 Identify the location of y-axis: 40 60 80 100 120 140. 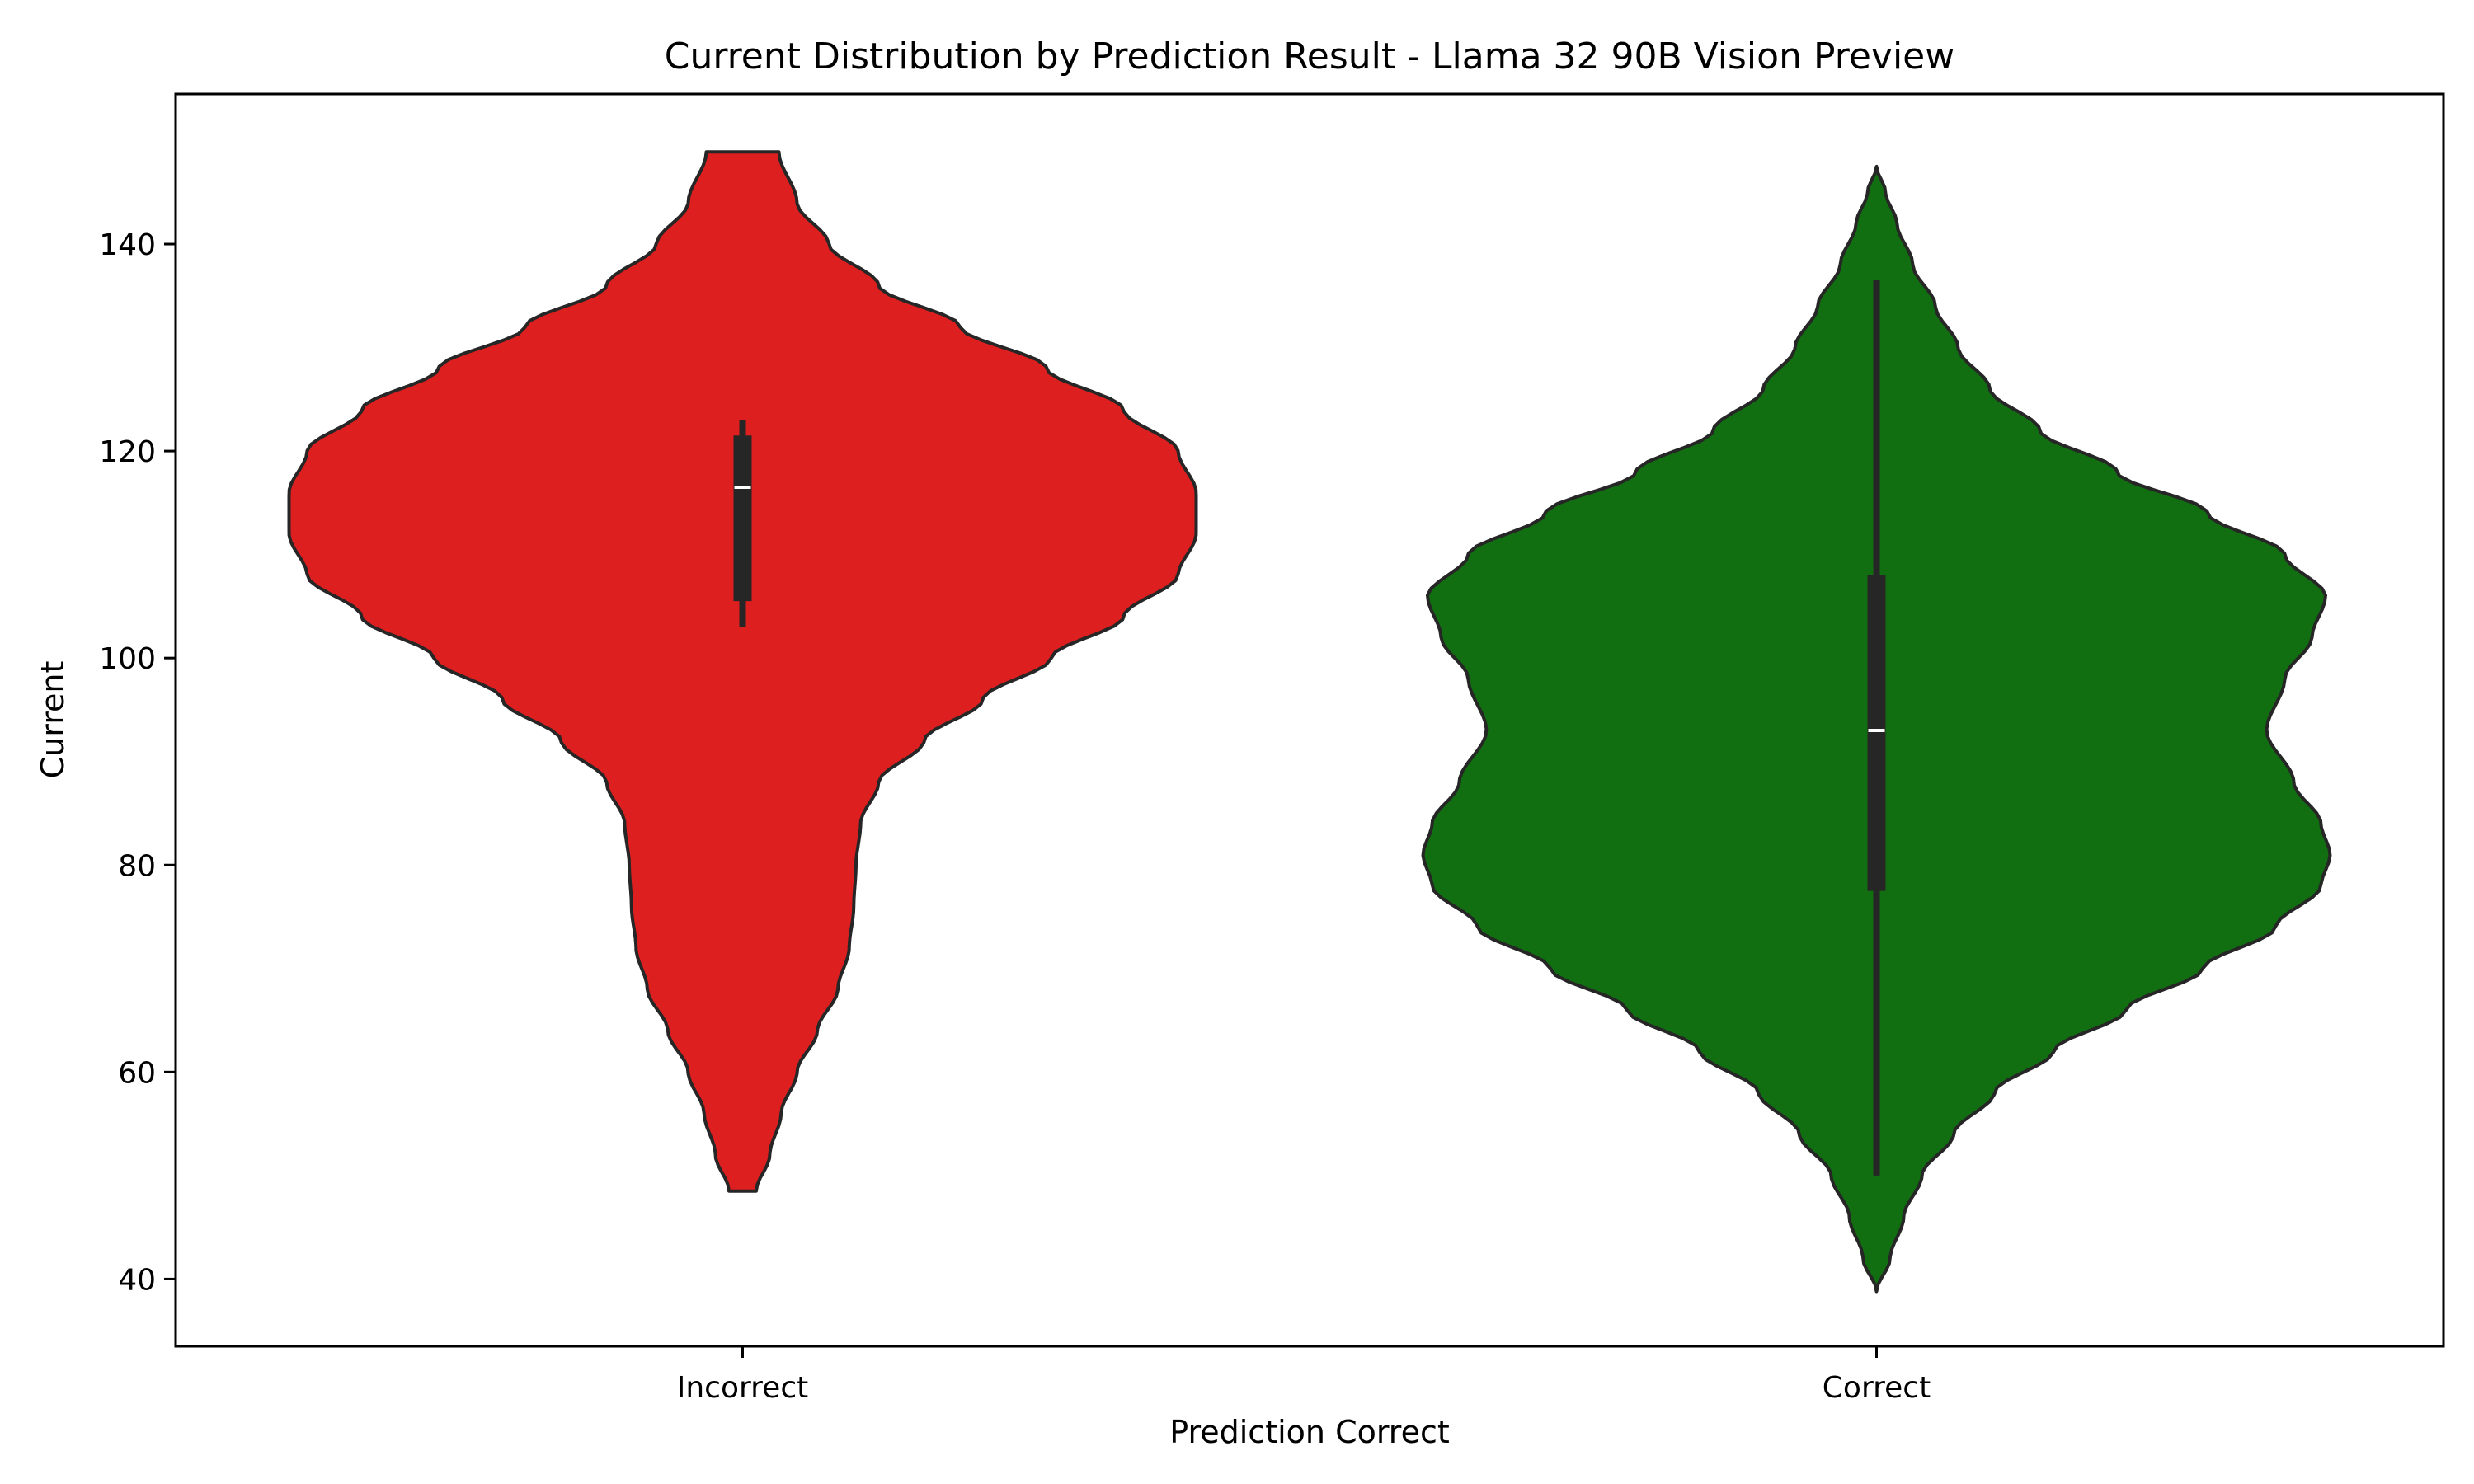
(137, 762).